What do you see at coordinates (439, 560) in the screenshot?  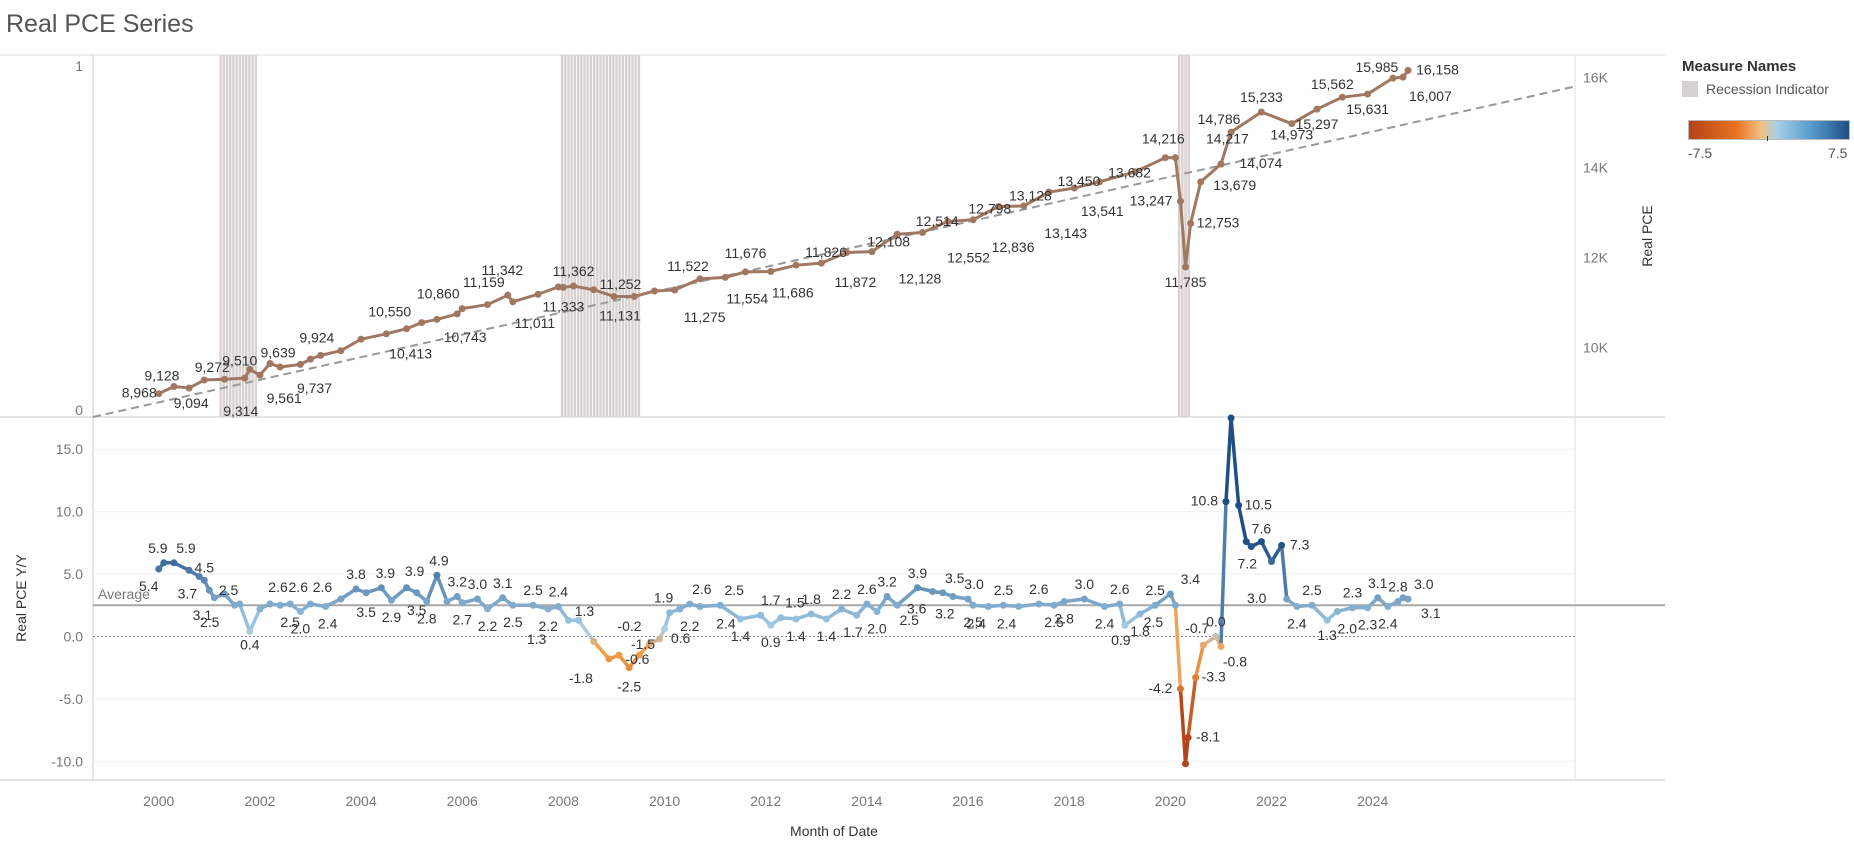 I see `real-pce-yy-data-label: 4.9` at bounding box center [439, 560].